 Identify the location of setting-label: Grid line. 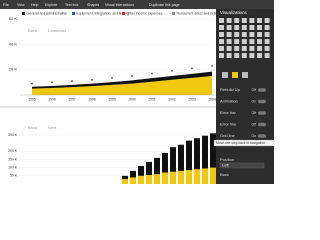
(228, 135).